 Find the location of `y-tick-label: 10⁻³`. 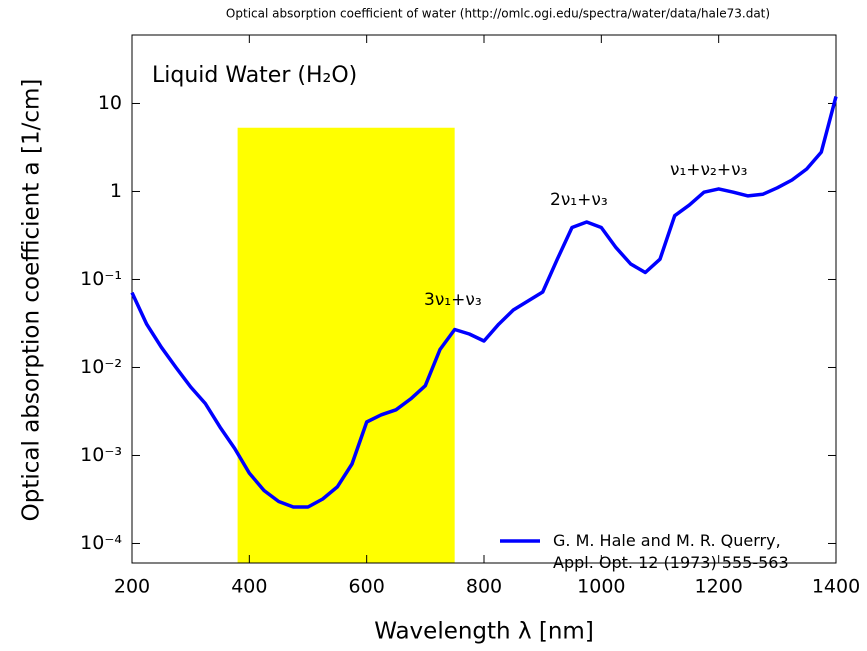

y-tick-label: 10⁻³ is located at coordinates (101, 455).